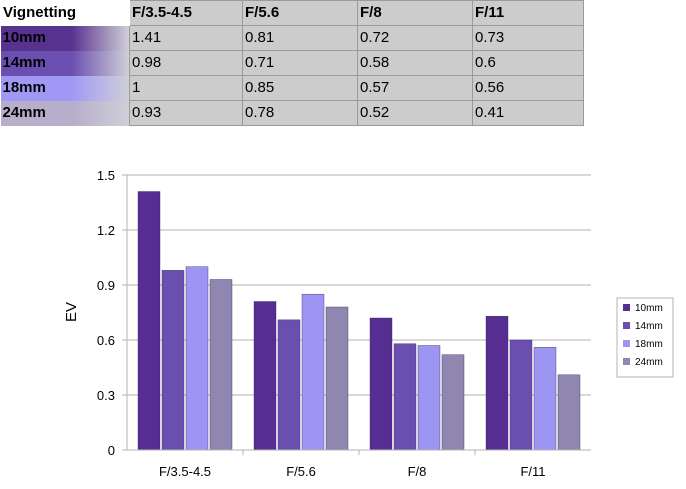 Image resolution: width=686 pixels, height=489 pixels. I want to click on table-row: 10mm 1.41 0.81 0.72 0.73, so click(292, 38).